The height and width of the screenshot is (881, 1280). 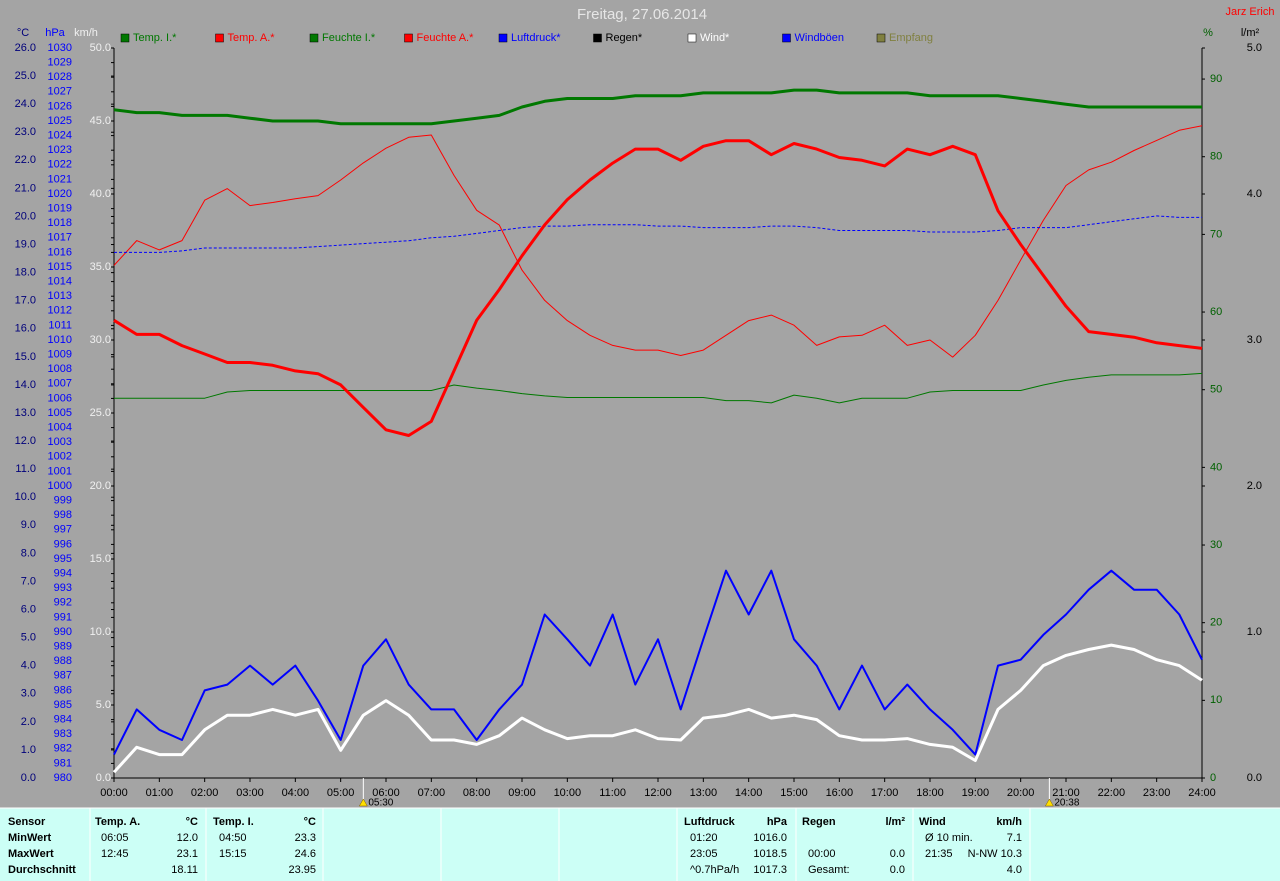 What do you see at coordinates (25, 104) in the screenshot?
I see `y-tick-label: 24.0` at bounding box center [25, 104].